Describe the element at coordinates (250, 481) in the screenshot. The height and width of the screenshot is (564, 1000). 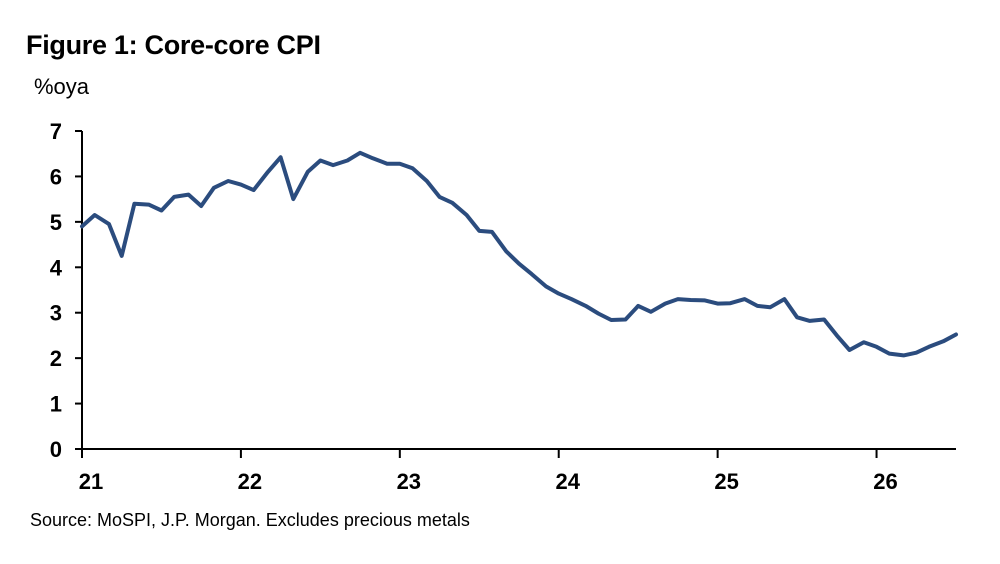
I see `x-tick-label: 22` at that location.